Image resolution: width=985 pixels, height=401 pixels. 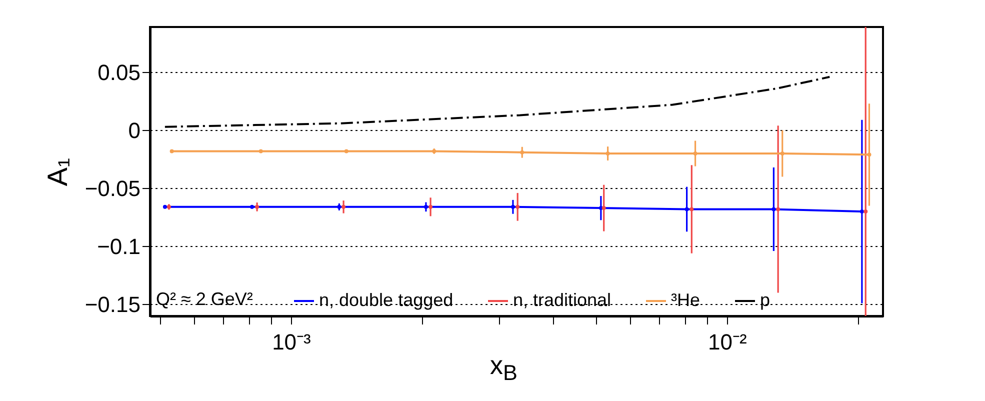 What do you see at coordinates (765, 300) in the screenshot?
I see `legend-label: p` at bounding box center [765, 300].